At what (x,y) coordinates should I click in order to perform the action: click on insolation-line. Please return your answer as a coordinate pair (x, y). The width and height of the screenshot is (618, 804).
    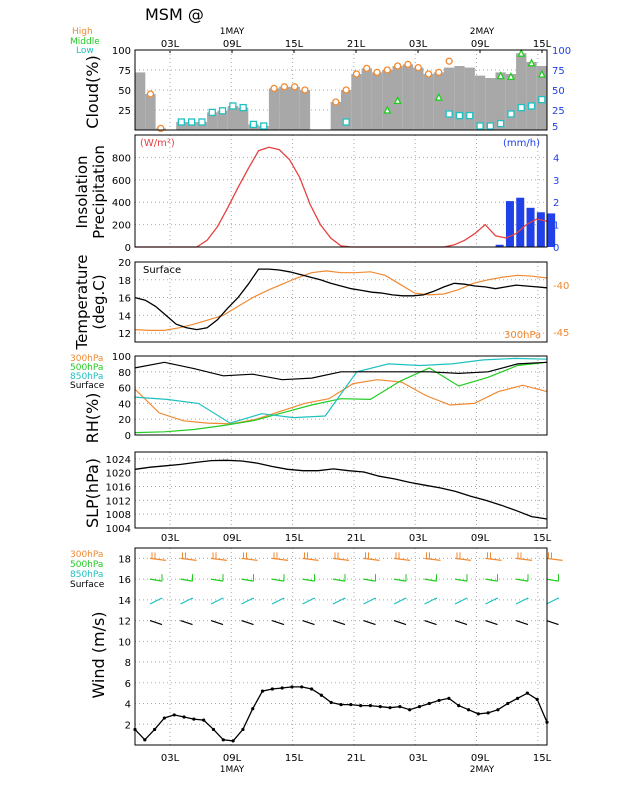
    Looking at the image, I should click on (341, 197).